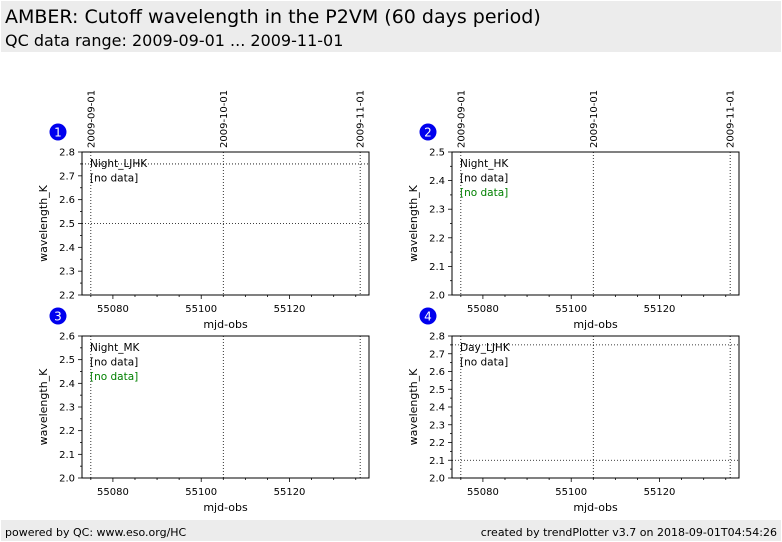  What do you see at coordinates (96, 532) in the screenshot?
I see `footer-credit: powered by QC: www.eso.org/HC` at bounding box center [96, 532].